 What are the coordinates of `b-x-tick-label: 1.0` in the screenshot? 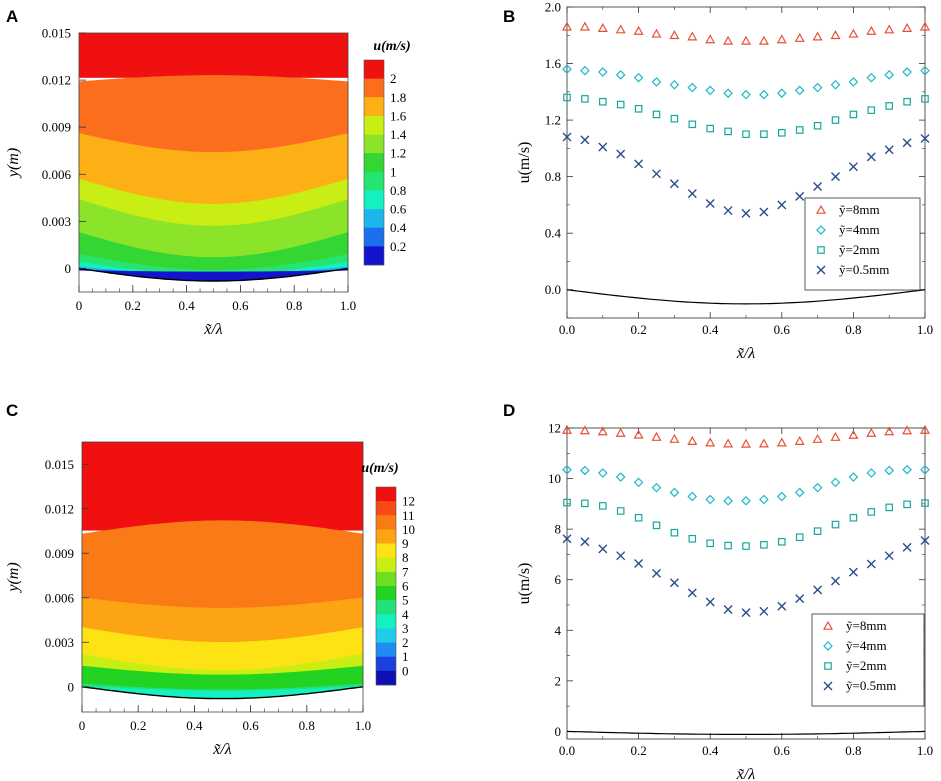 It's located at (925, 329).